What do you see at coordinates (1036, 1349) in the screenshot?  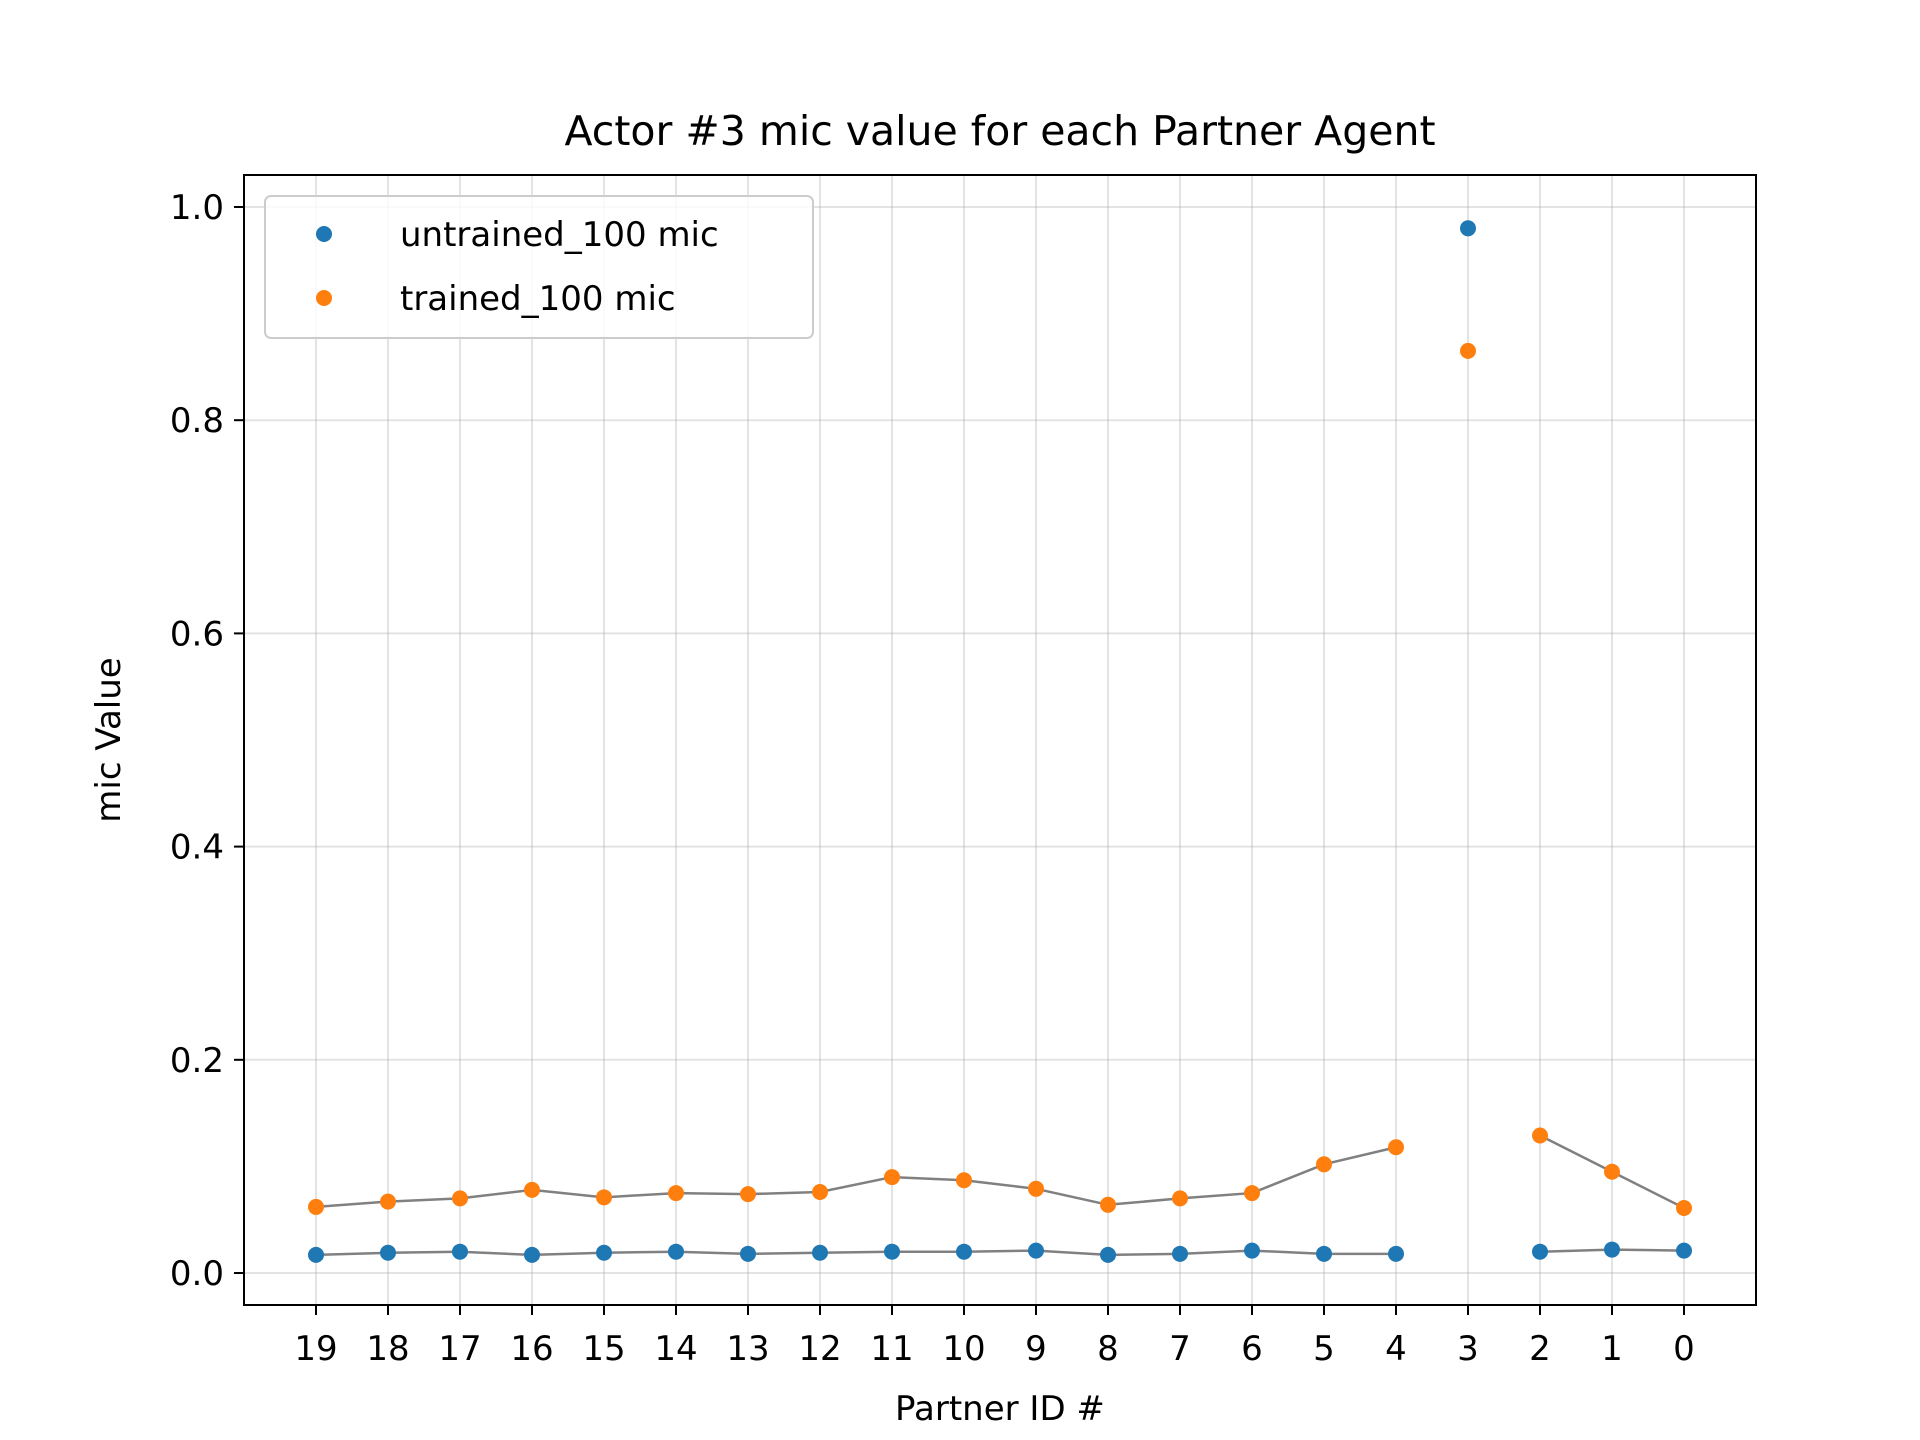 I see `x-tick-label: 9` at bounding box center [1036, 1349].